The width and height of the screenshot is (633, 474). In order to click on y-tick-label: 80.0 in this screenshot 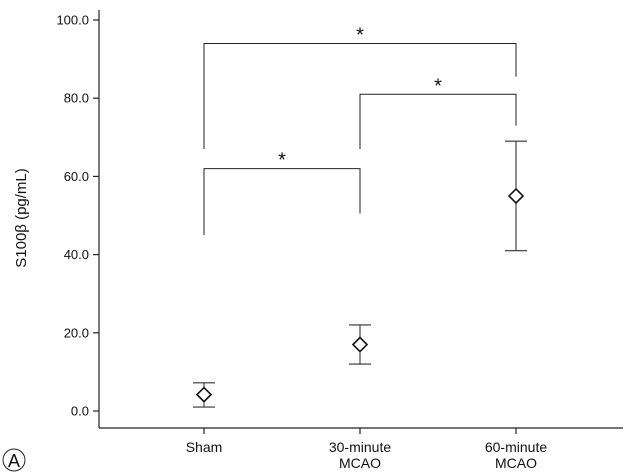, I will do `click(76, 98)`.